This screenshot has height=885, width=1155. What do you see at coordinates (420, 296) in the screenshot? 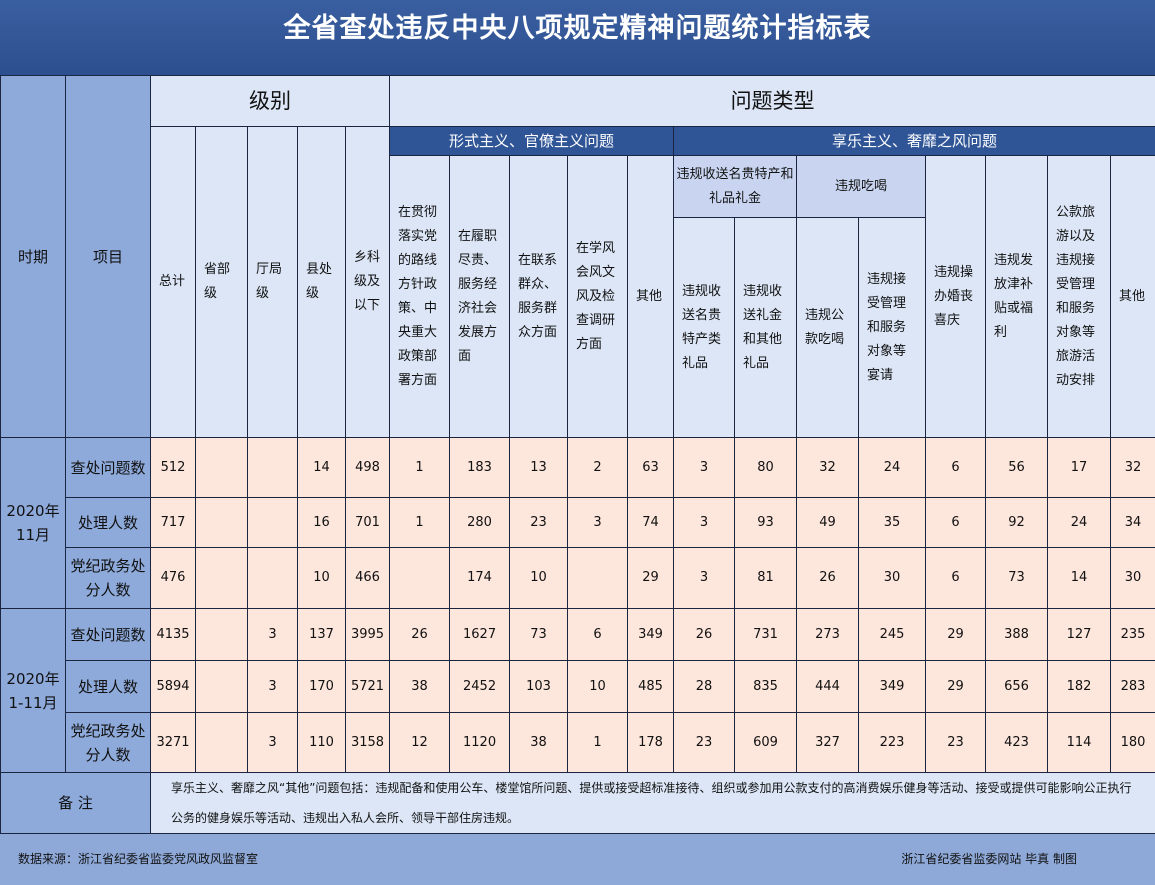
I see `header-formalism-col: 在贯彻落实党的路线方针政策、中央重大政策部署方面` at bounding box center [420, 296].